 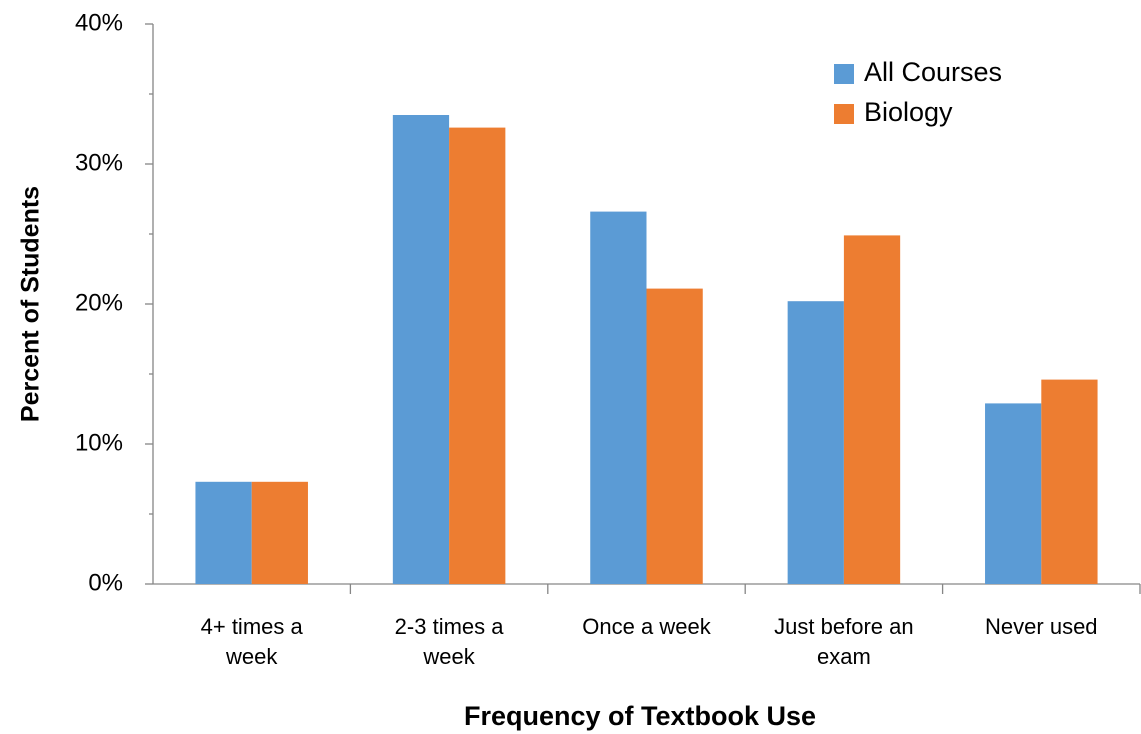 I want to click on y-tick-label: 40%, so click(x=99, y=22).